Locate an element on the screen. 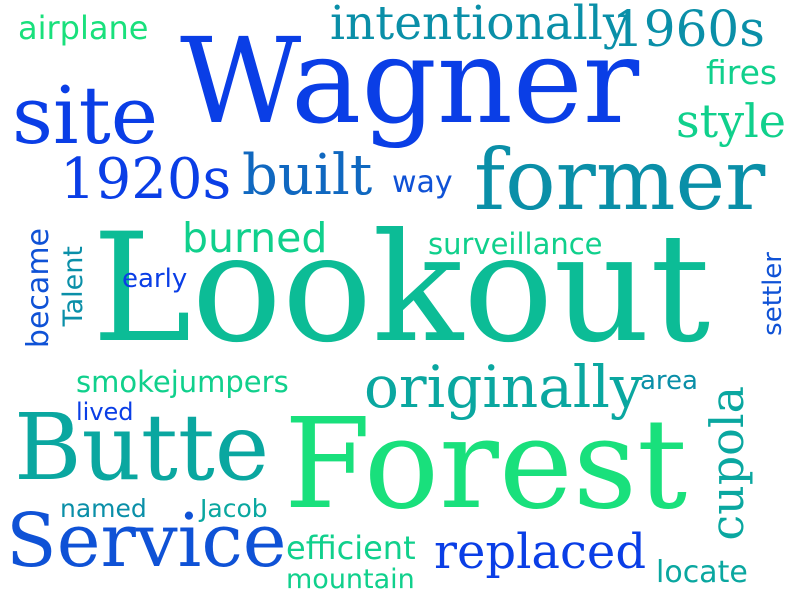 The height and width of the screenshot is (600, 800). word-butte: Butte is located at coordinates (142, 447).